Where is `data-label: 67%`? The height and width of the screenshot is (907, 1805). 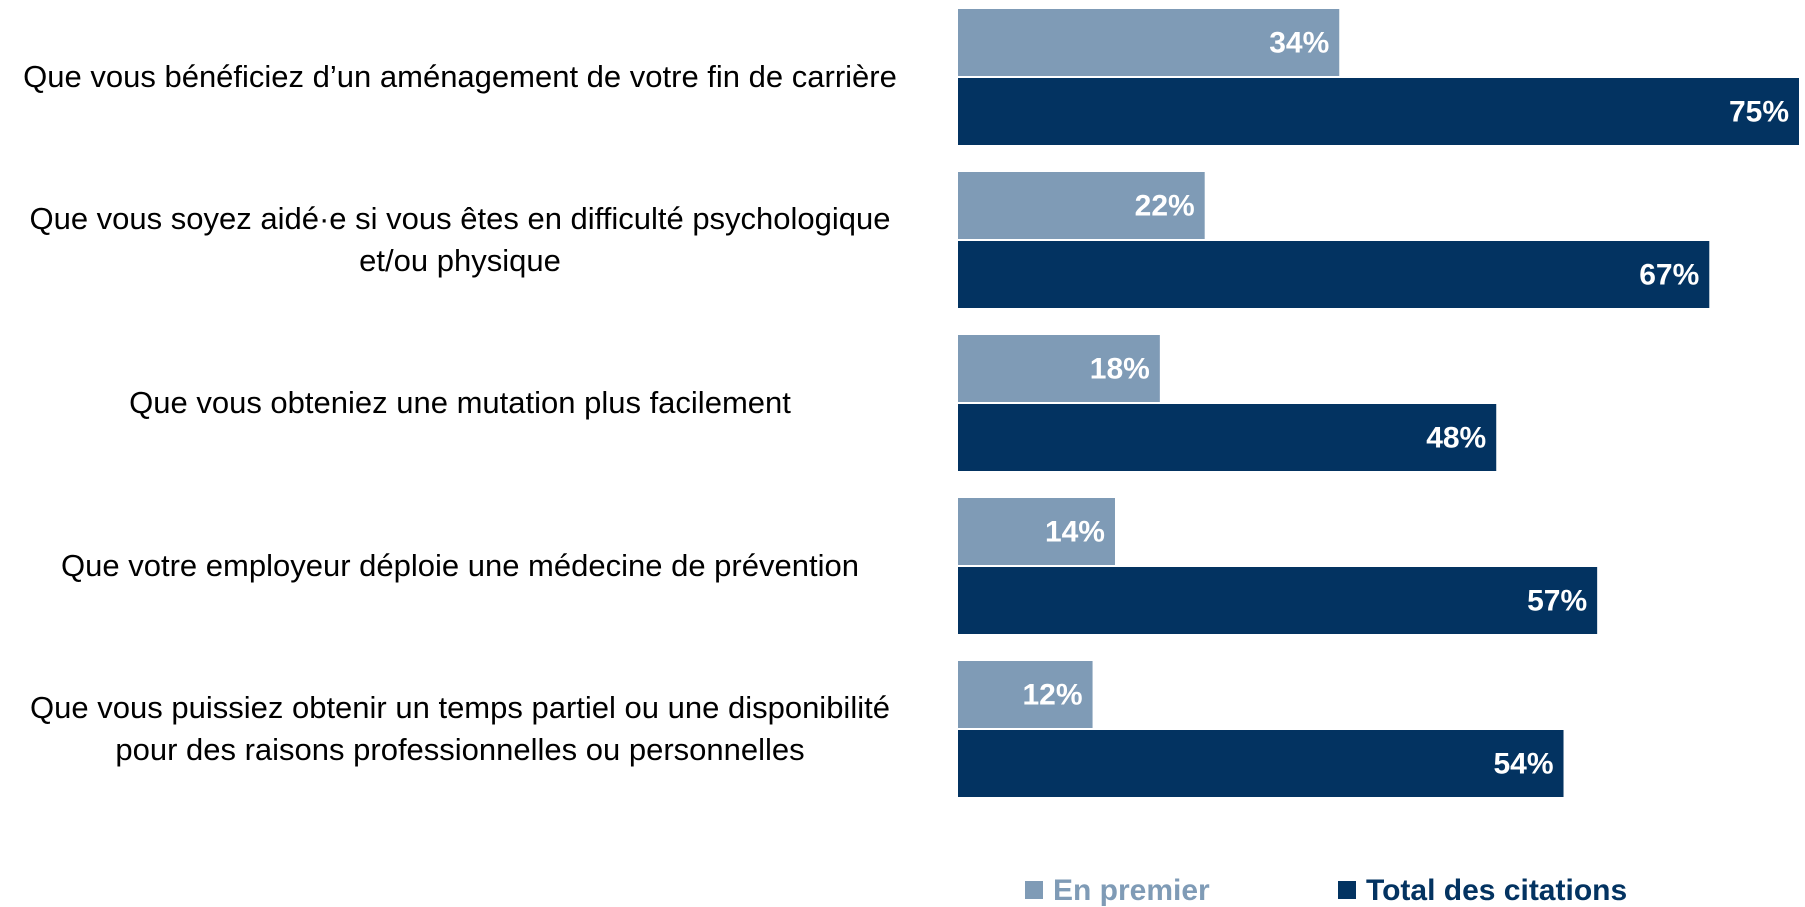
data-label: 67% is located at coordinates (1669, 274).